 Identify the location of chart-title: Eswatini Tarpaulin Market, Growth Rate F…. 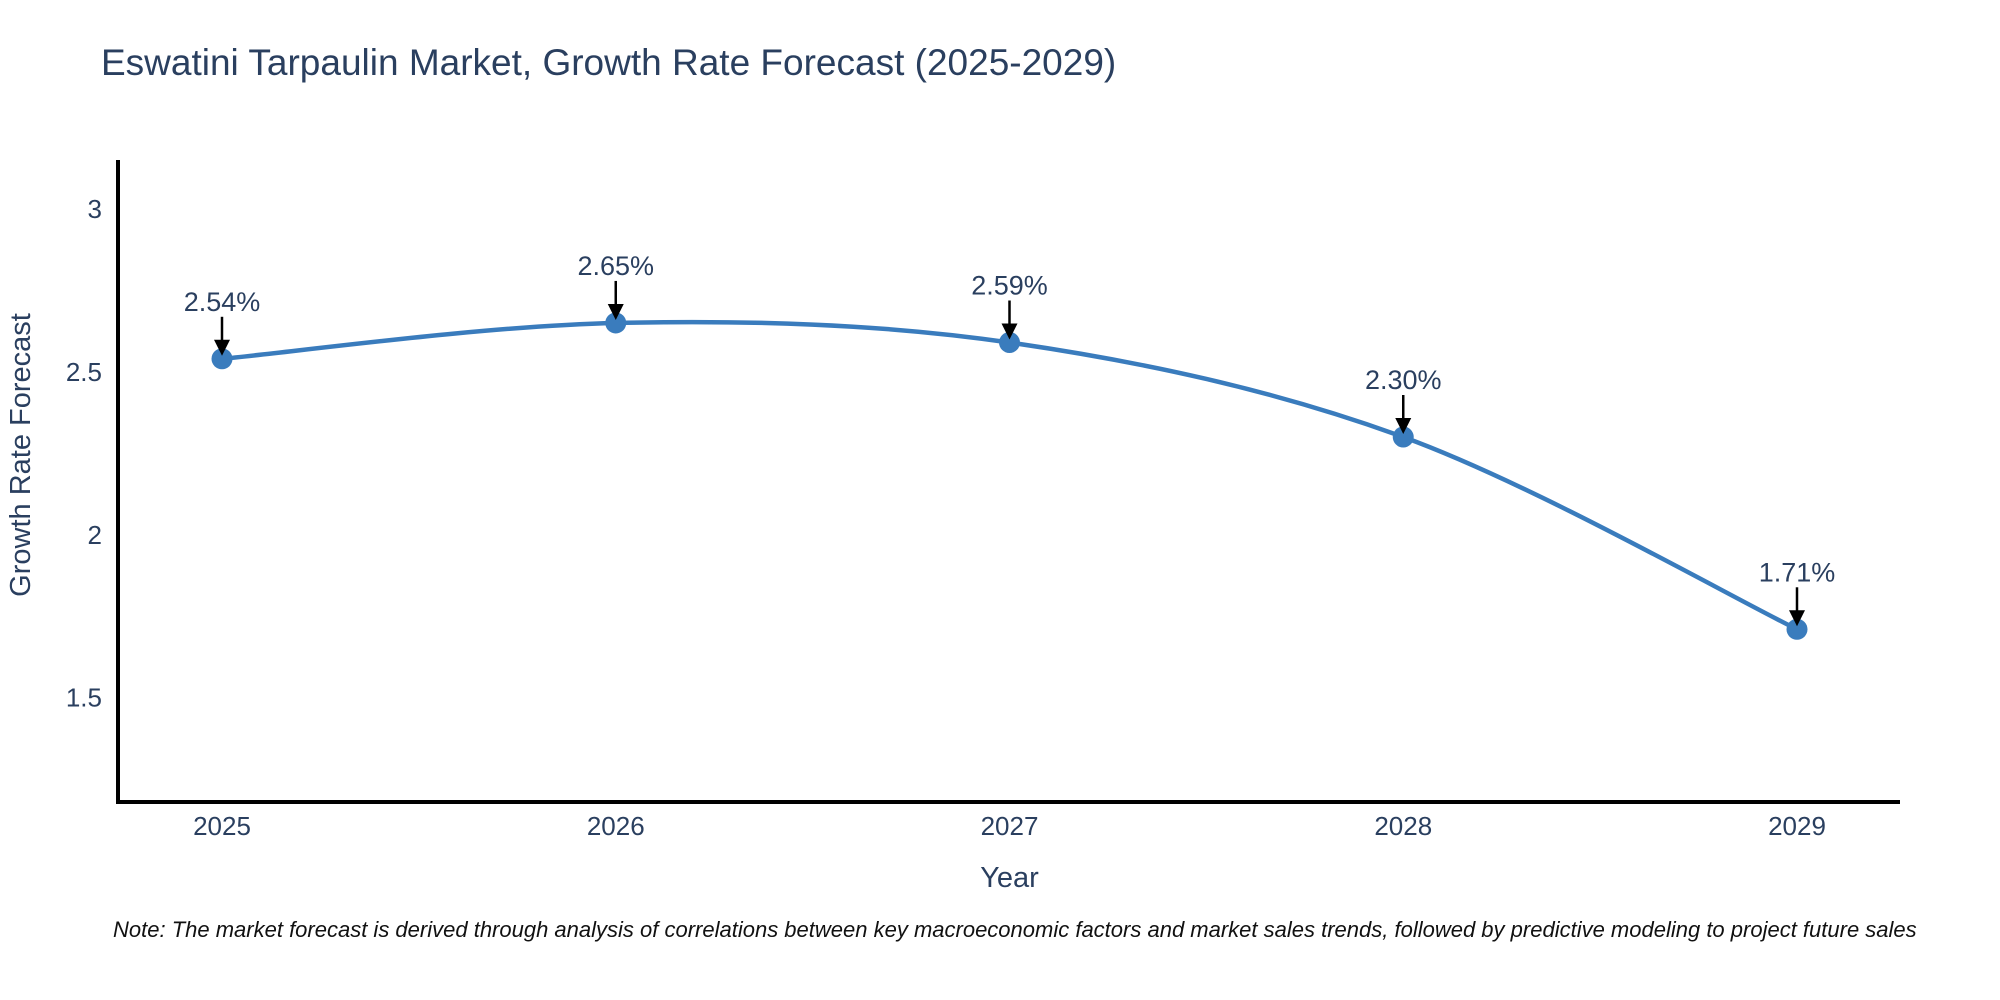
(609, 62).